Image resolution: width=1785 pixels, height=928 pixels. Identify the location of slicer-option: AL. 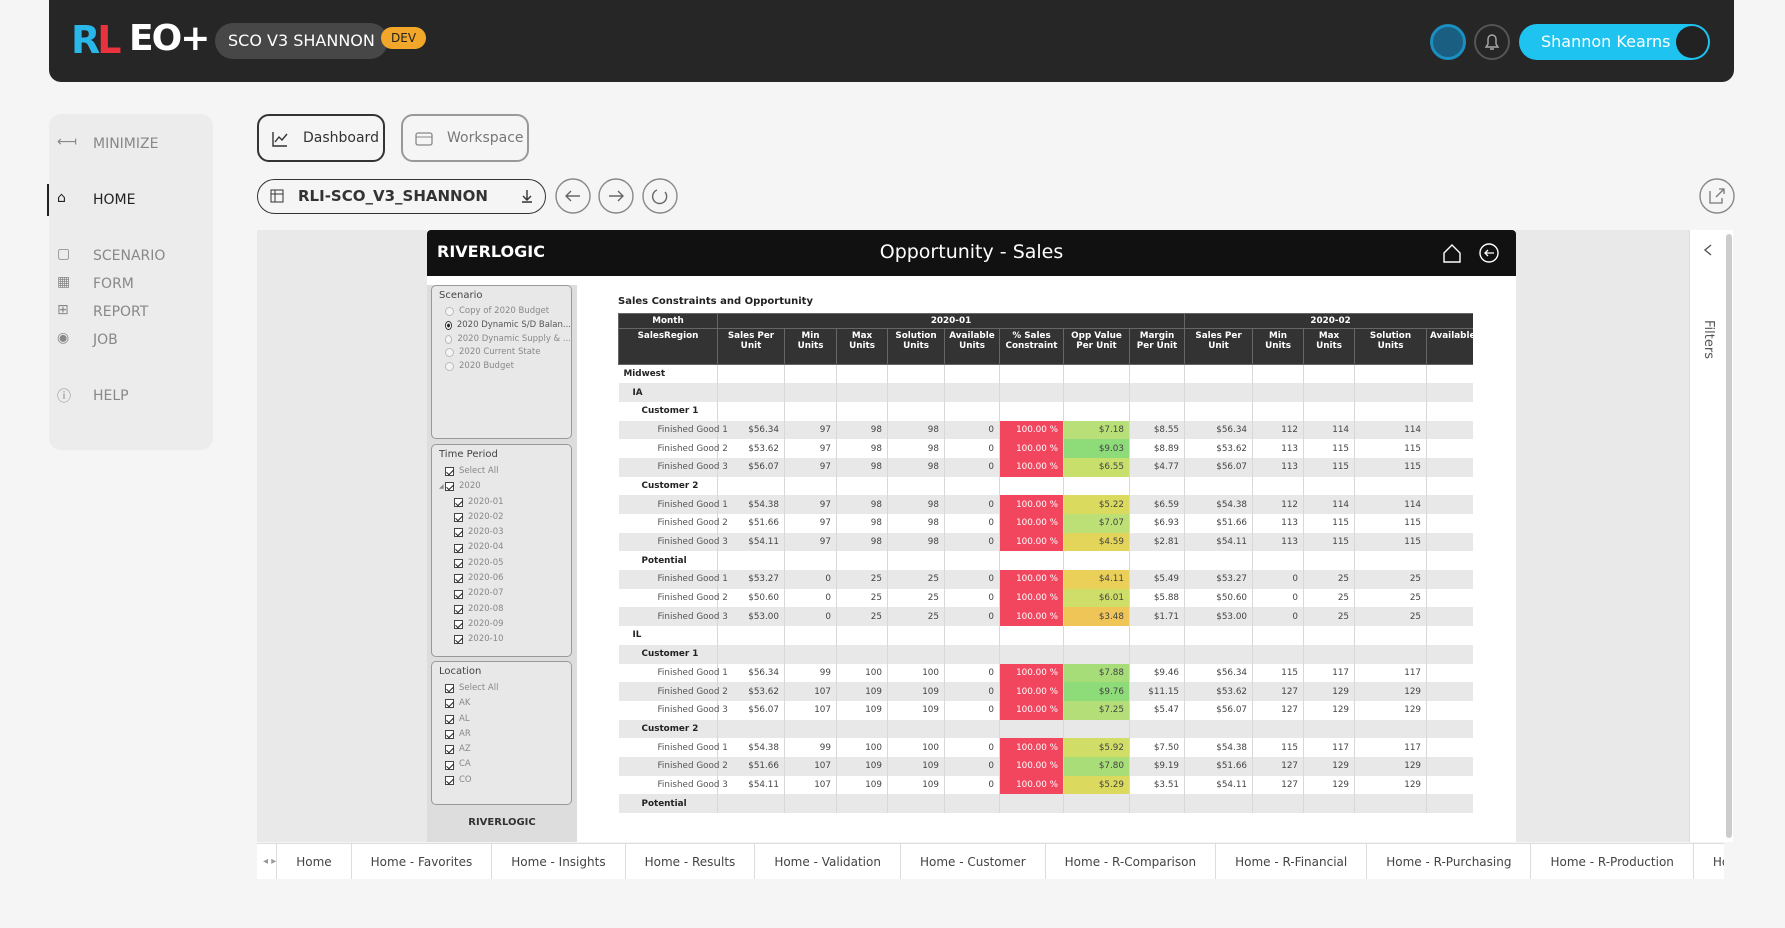
(501, 719).